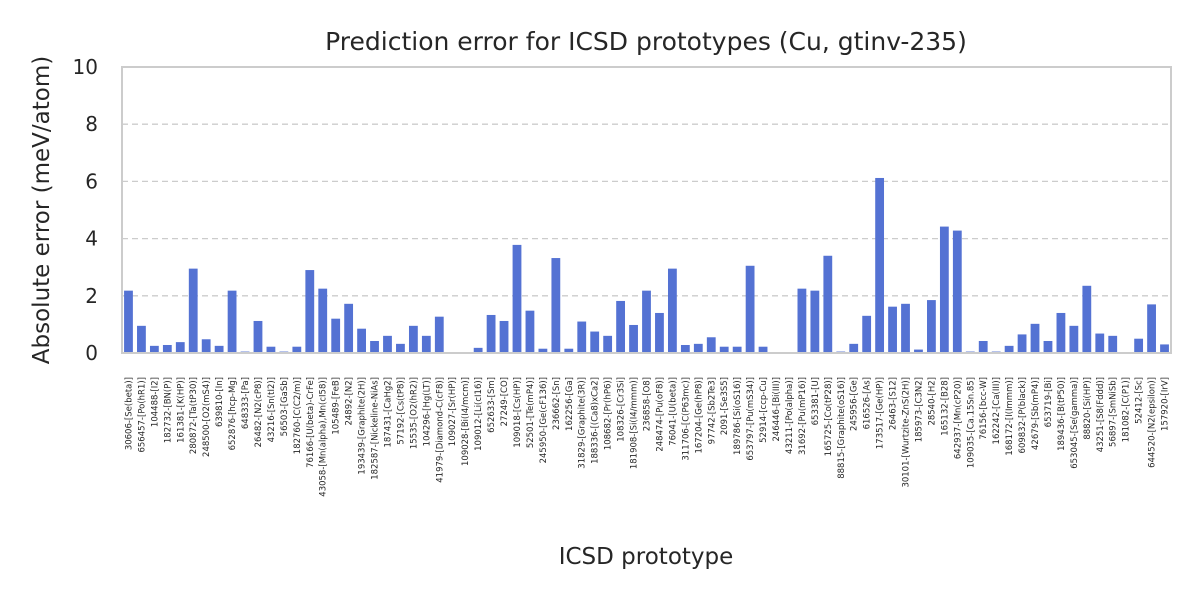  I want to click on y-tick-label: 4, so click(91, 239).